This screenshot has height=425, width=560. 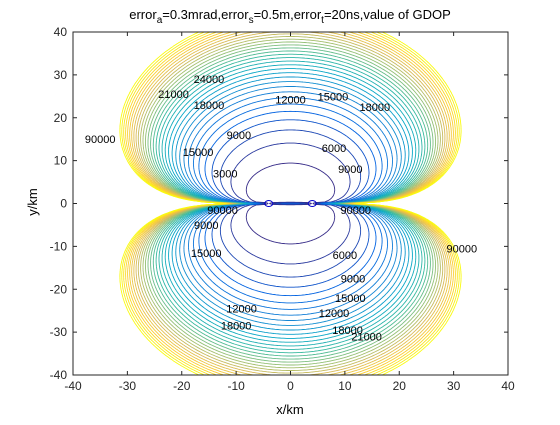 I want to click on x-tick-label: 40, so click(x=508, y=386).